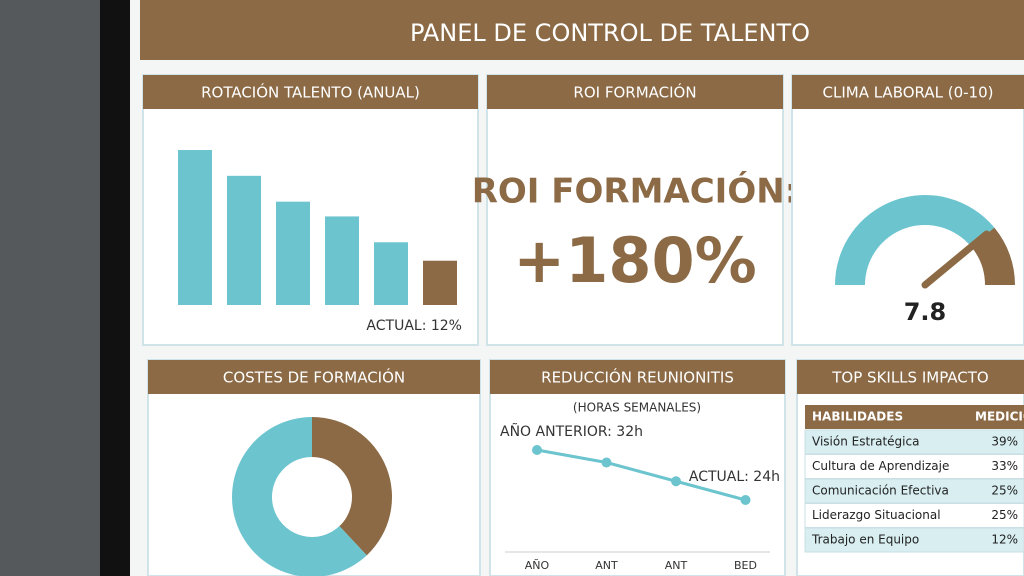  Describe the element at coordinates (1004, 442) in the screenshot. I see `cell: 39%` at that location.